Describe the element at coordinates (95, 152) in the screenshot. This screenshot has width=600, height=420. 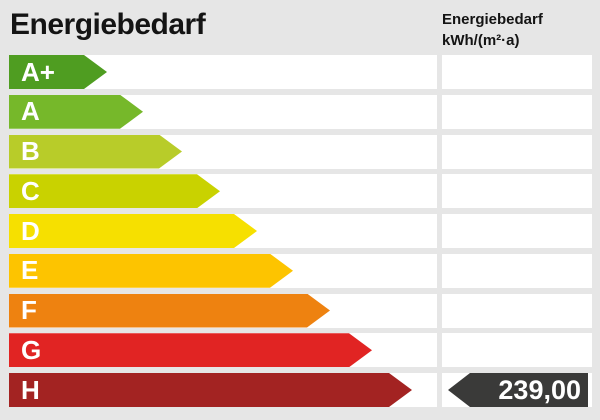
I see `energy-class-arrow: B` at that location.